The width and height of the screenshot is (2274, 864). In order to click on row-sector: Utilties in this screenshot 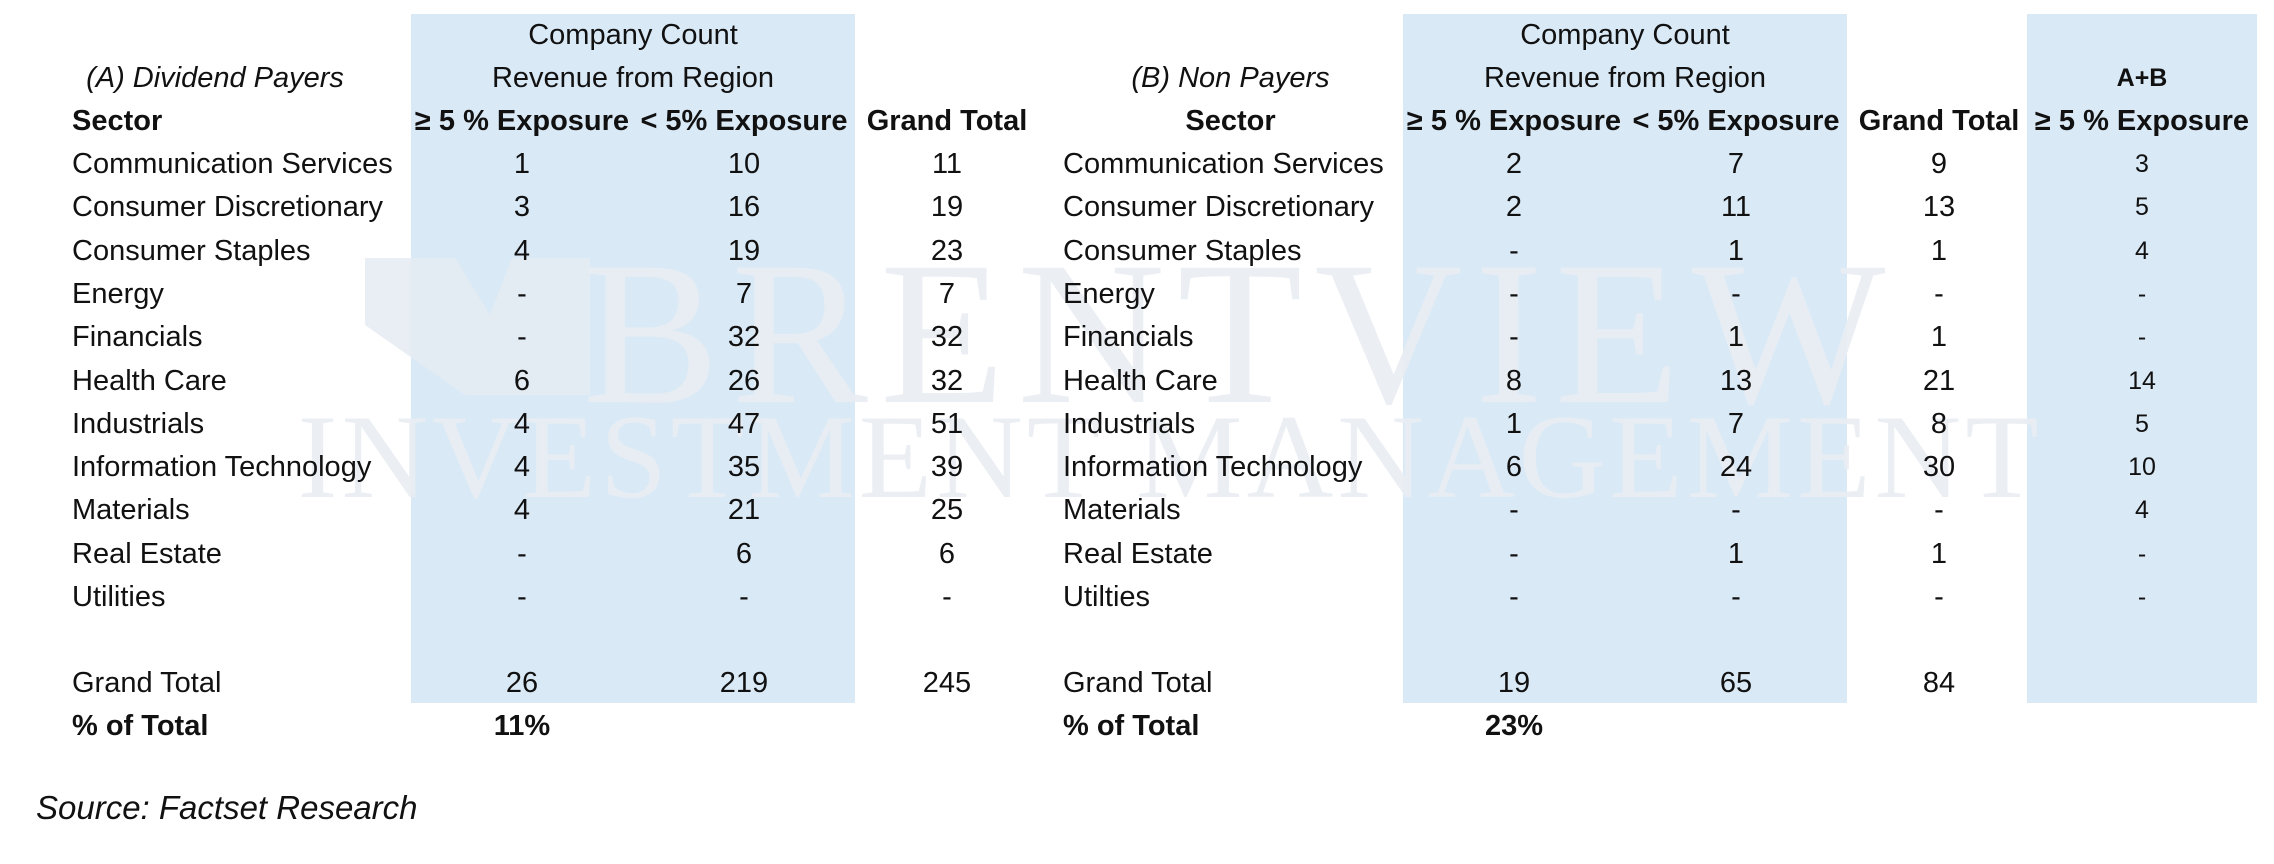, I will do `click(1107, 597)`.